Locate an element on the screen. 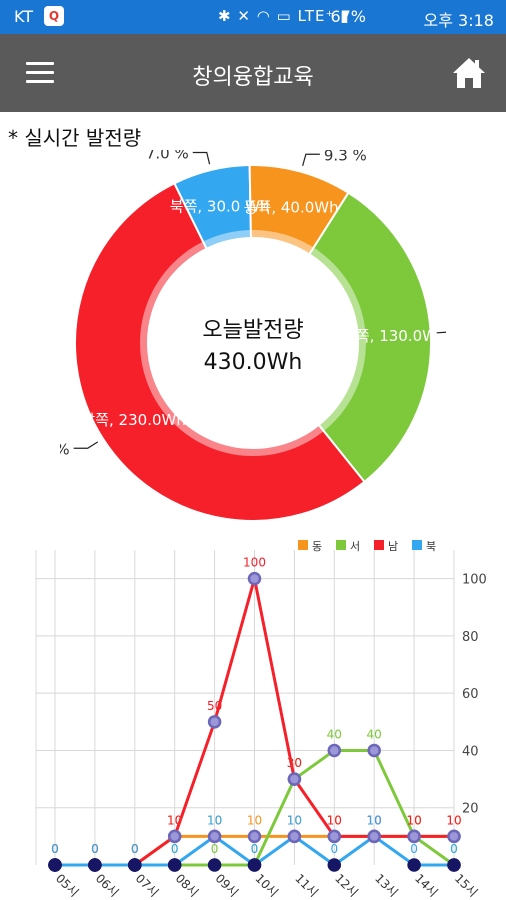  data-label-2-2: 0 is located at coordinates (135, 849).